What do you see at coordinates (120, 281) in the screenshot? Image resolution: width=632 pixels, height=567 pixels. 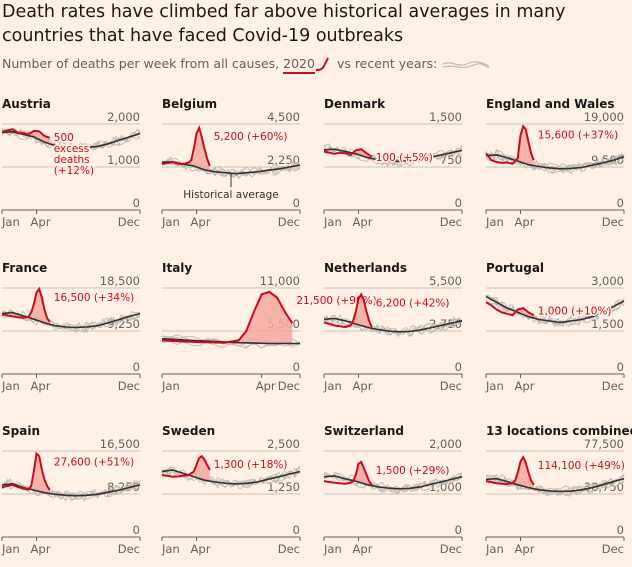 I see `y-tick-label: 18,500` at bounding box center [120, 281].